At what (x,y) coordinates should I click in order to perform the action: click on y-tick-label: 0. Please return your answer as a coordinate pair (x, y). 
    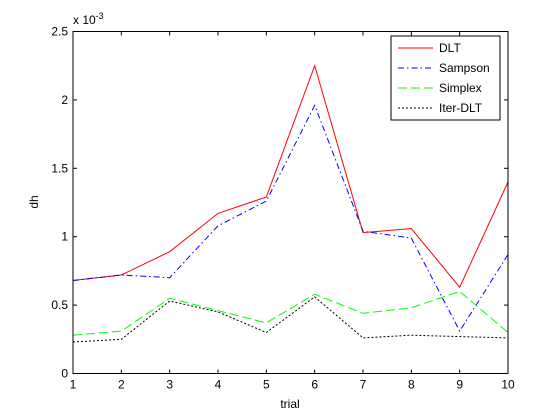
    Looking at the image, I should click on (64, 374).